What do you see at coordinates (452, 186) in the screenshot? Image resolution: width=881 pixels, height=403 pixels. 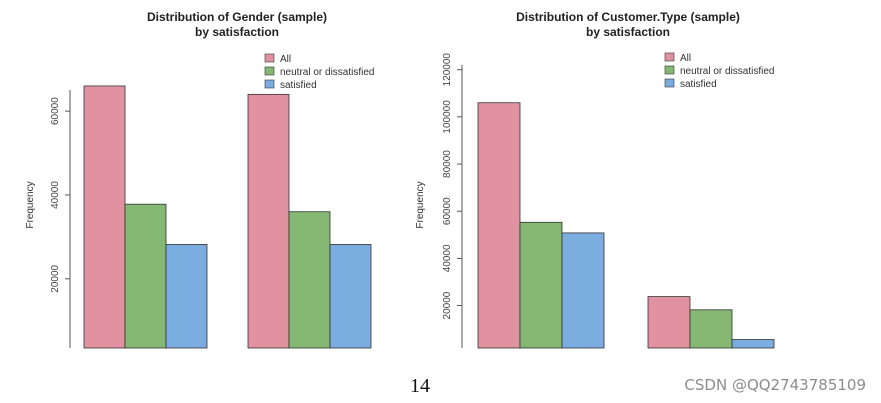 I see `y-ticks: 20000 40000 60000 80000 100000 120000` at bounding box center [452, 186].